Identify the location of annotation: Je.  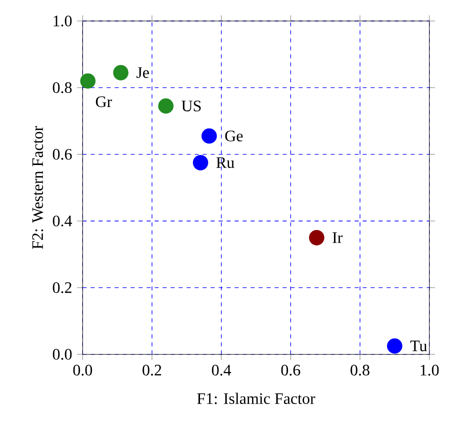
(142, 72).